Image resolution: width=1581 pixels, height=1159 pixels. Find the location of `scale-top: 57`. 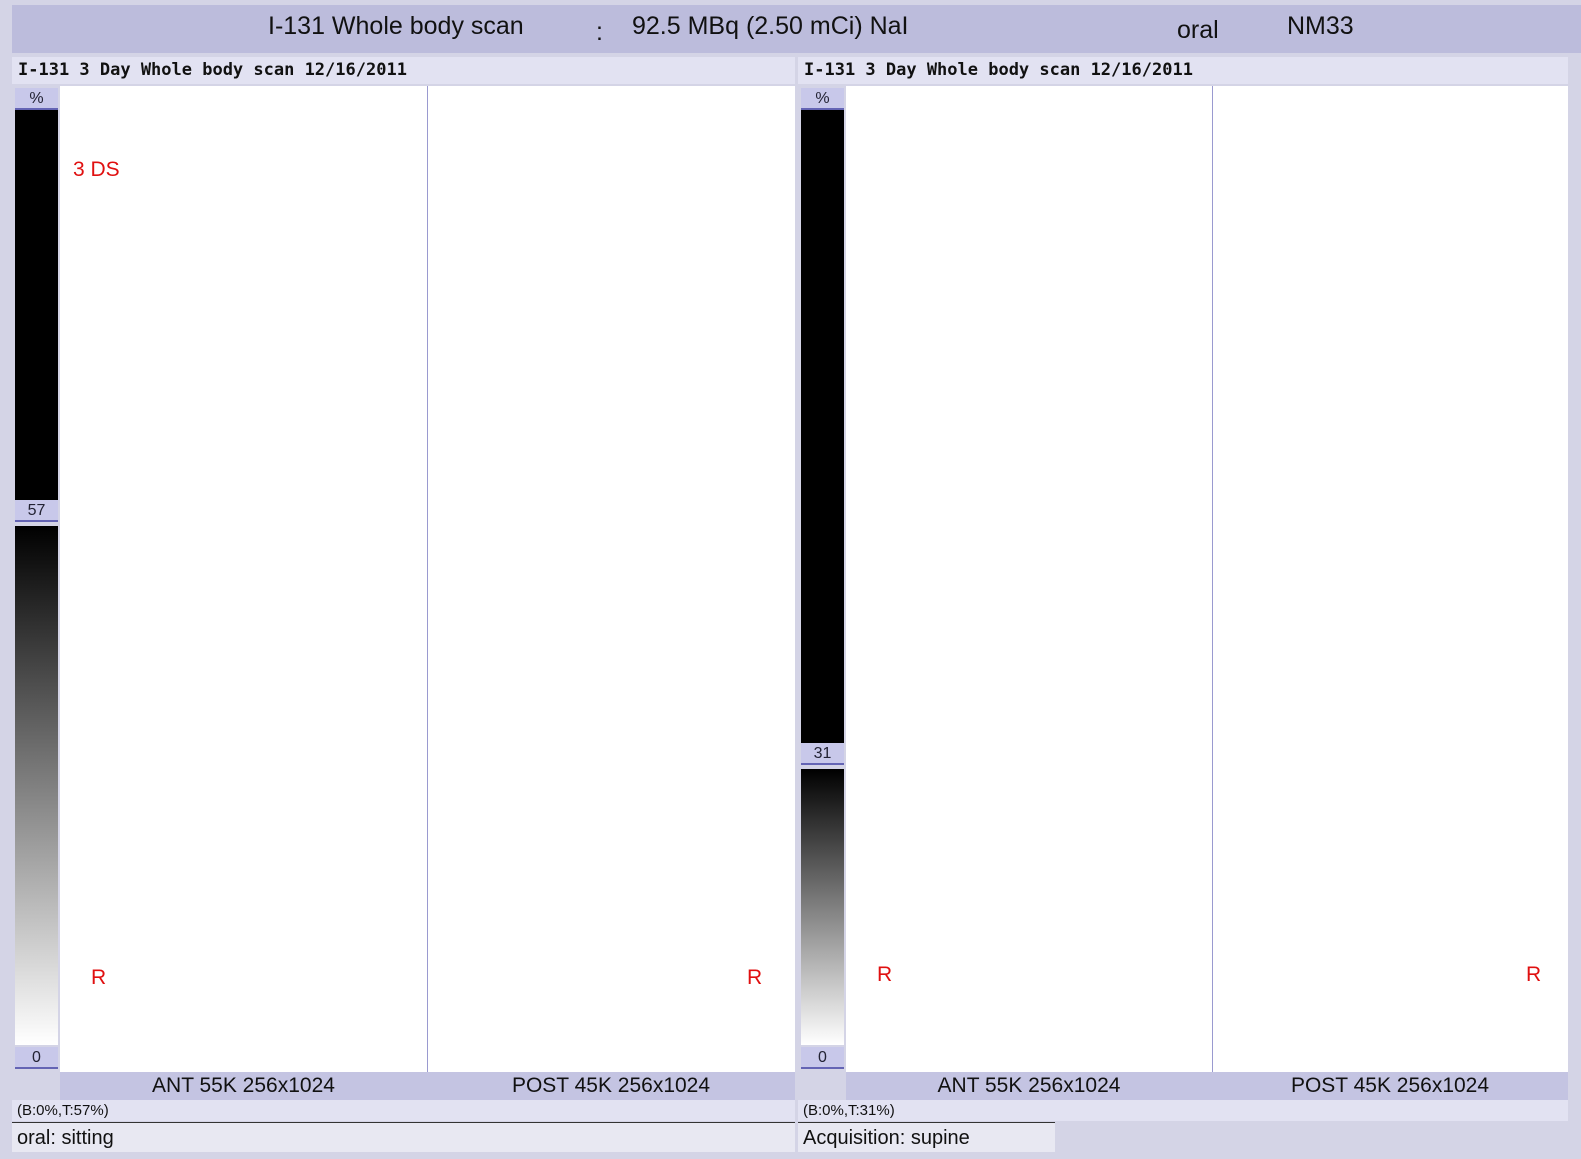

scale-top: 57 is located at coordinates (36, 511).